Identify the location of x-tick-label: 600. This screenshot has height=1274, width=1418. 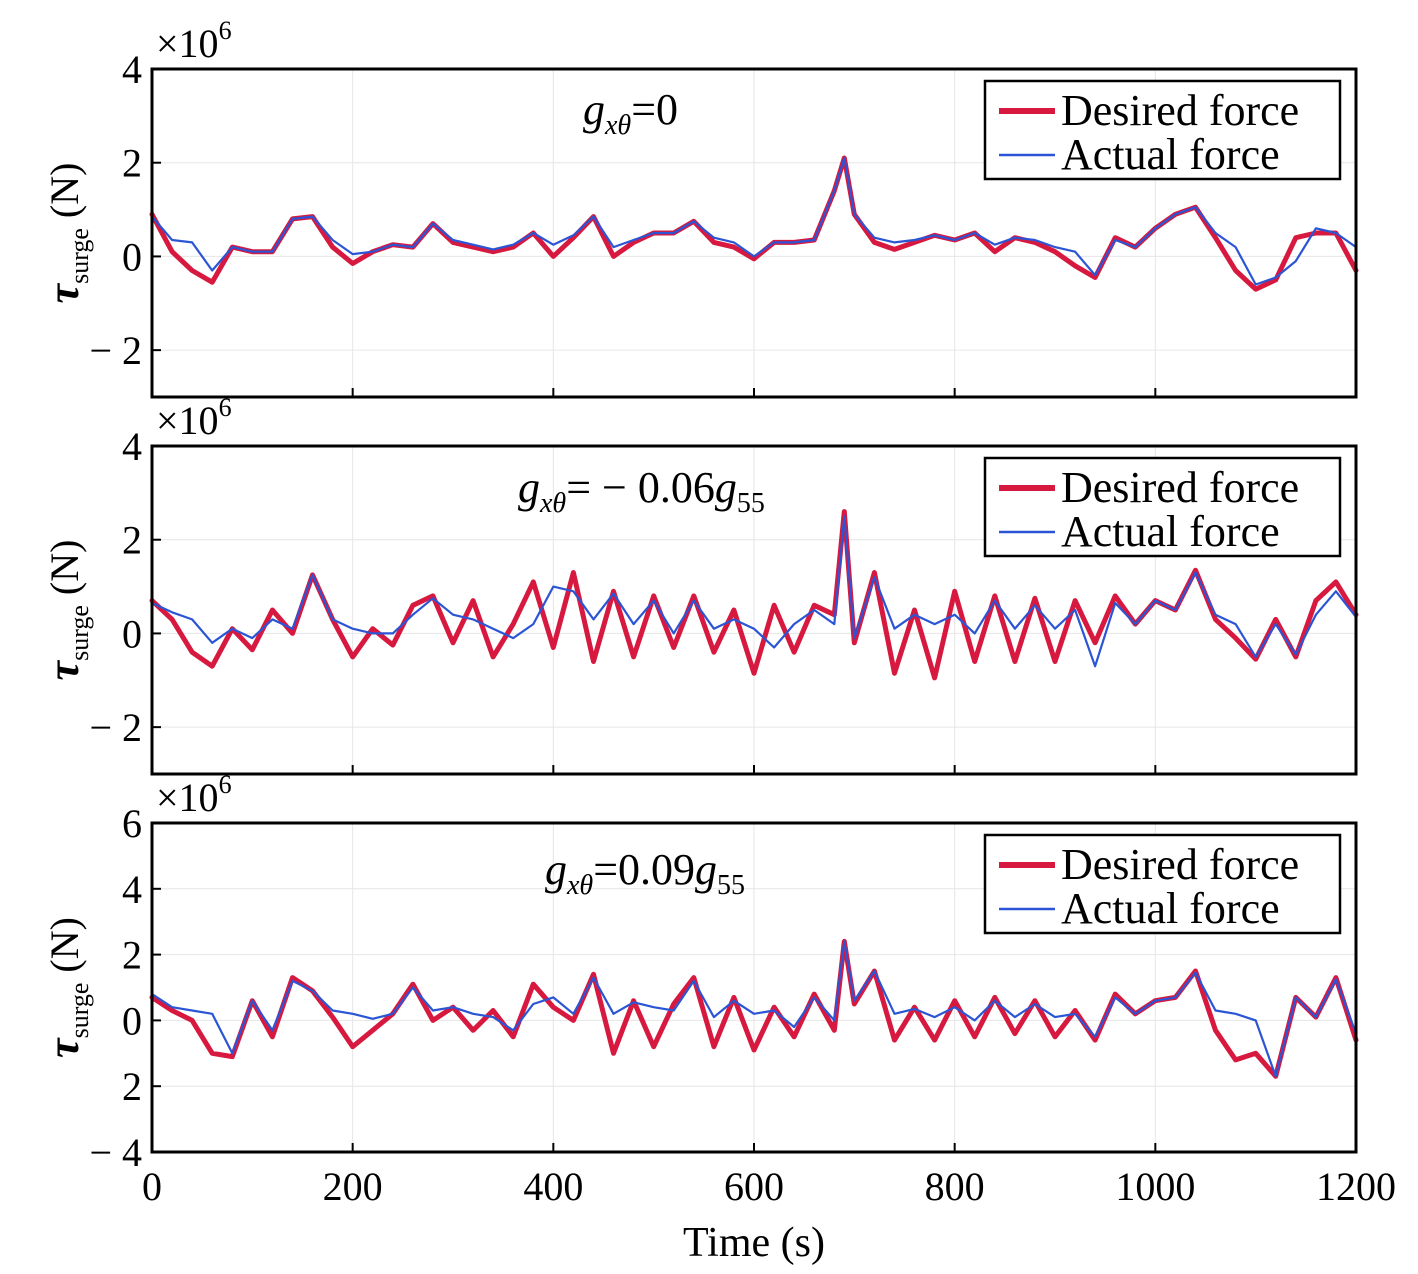
(754, 1186).